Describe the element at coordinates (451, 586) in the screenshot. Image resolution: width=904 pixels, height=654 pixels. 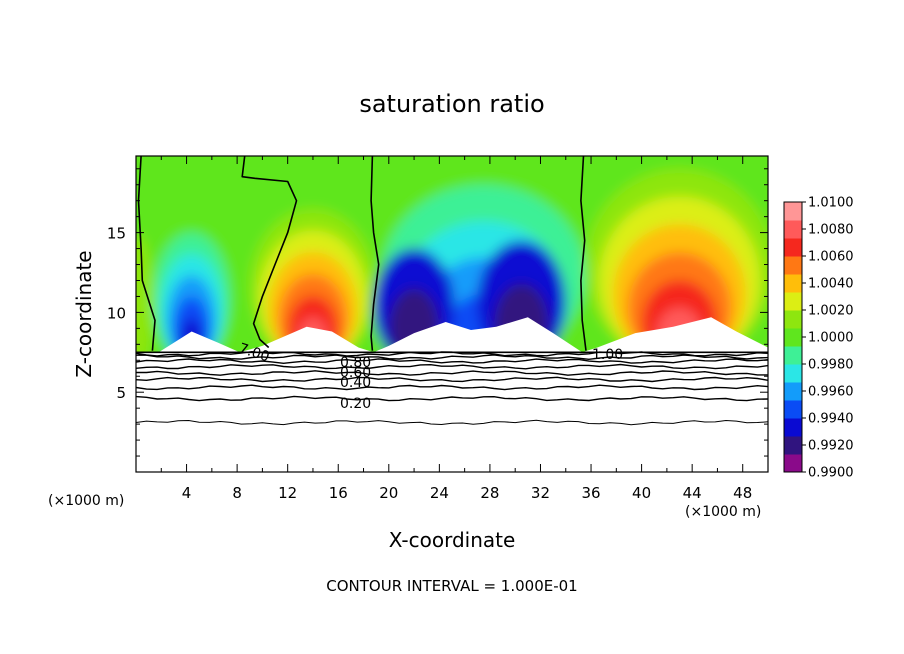
I see `contour-interval-text: CONTOUR INTERVAL = 1.000E-01` at that location.